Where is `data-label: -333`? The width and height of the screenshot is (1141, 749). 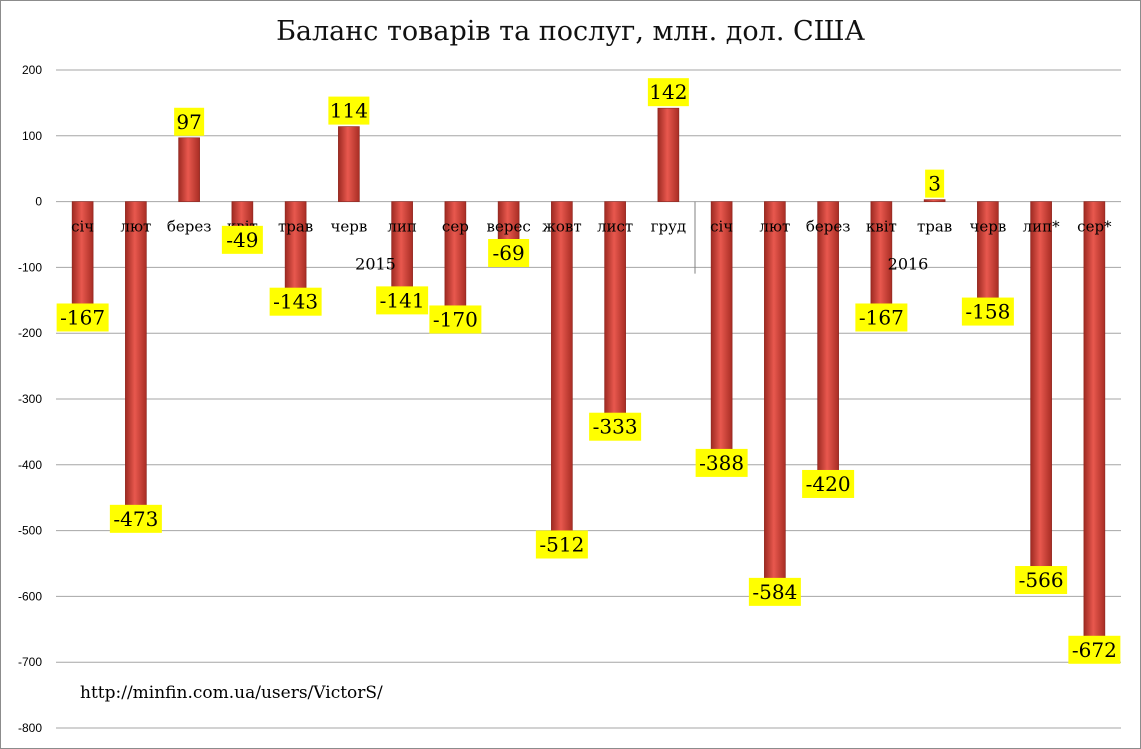 data-label: -333 is located at coordinates (615, 426).